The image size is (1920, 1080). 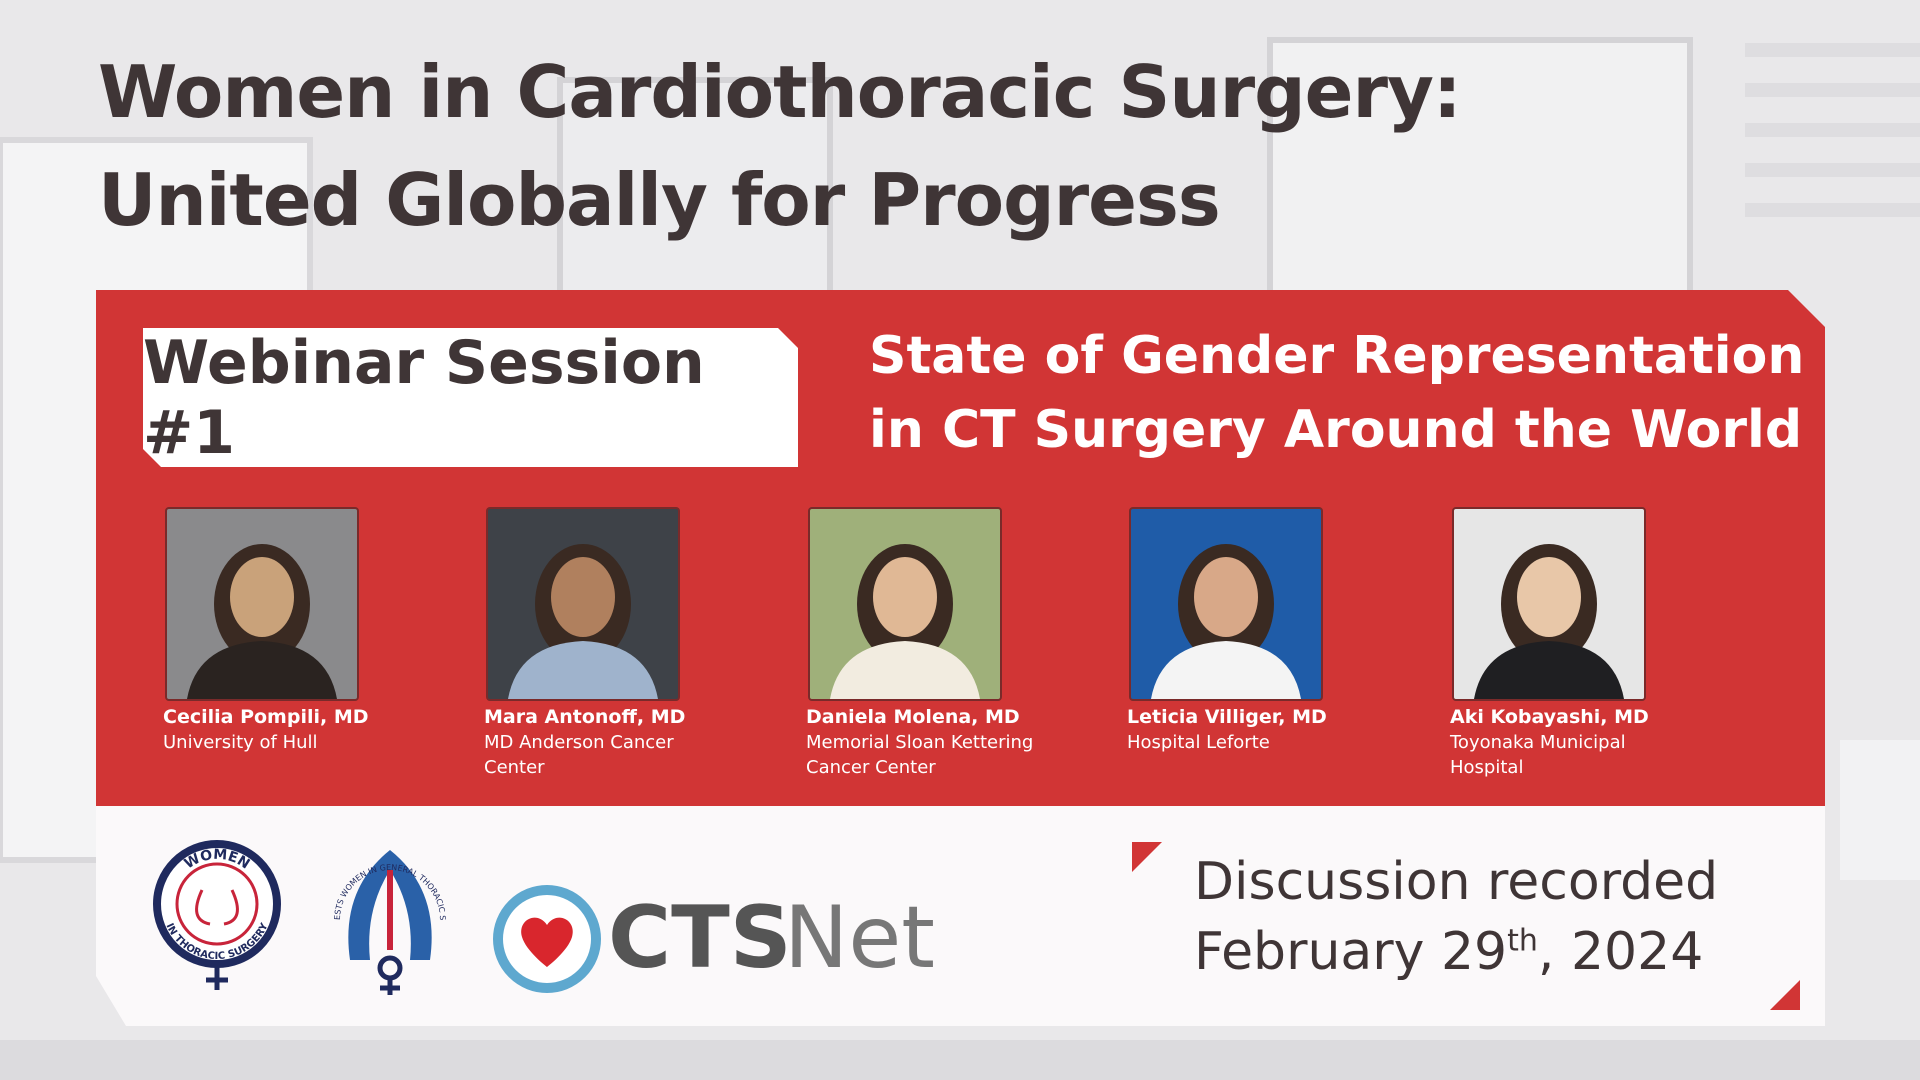 What do you see at coordinates (470, 397) in the screenshot?
I see `session-label: Webinar Session #1` at bounding box center [470, 397].